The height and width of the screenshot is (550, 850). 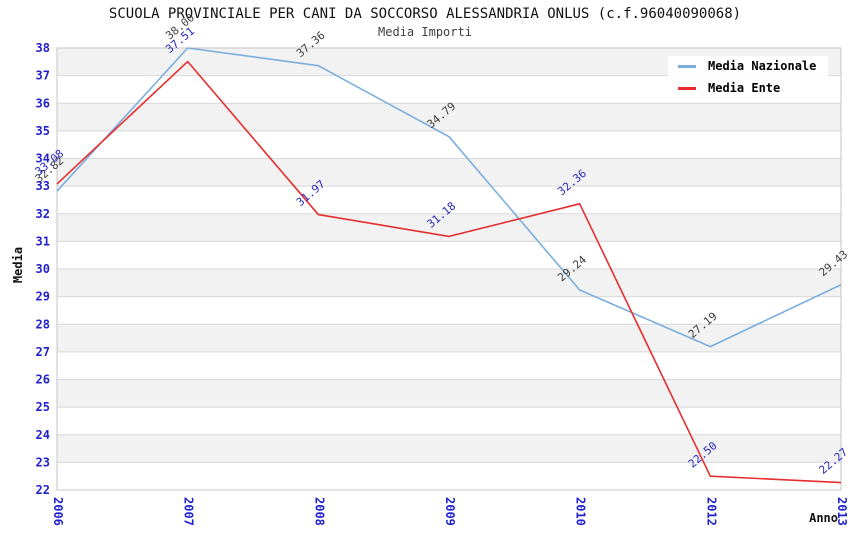 What do you see at coordinates (43, 407) in the screenshot?
I see `y-tick-label: 25` at bounding box center [43, 407].